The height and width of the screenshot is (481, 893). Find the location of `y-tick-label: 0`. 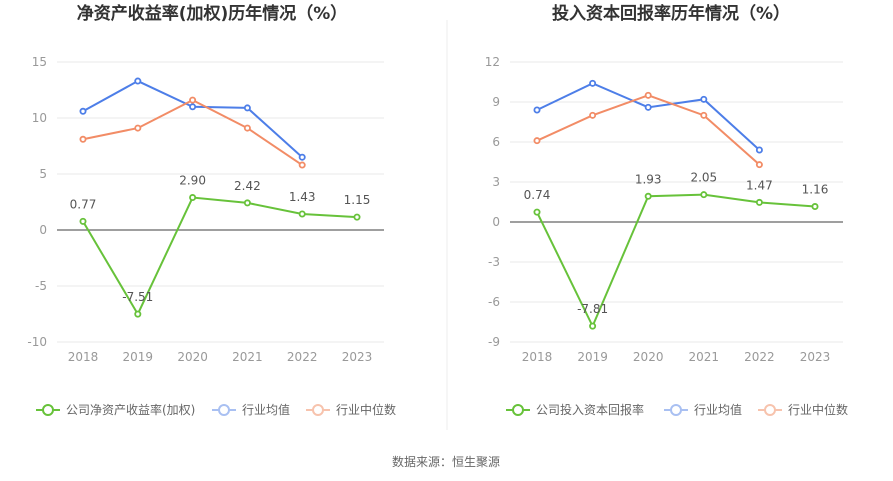

y-tick-label: 0 is located at coordinates (43, 230).